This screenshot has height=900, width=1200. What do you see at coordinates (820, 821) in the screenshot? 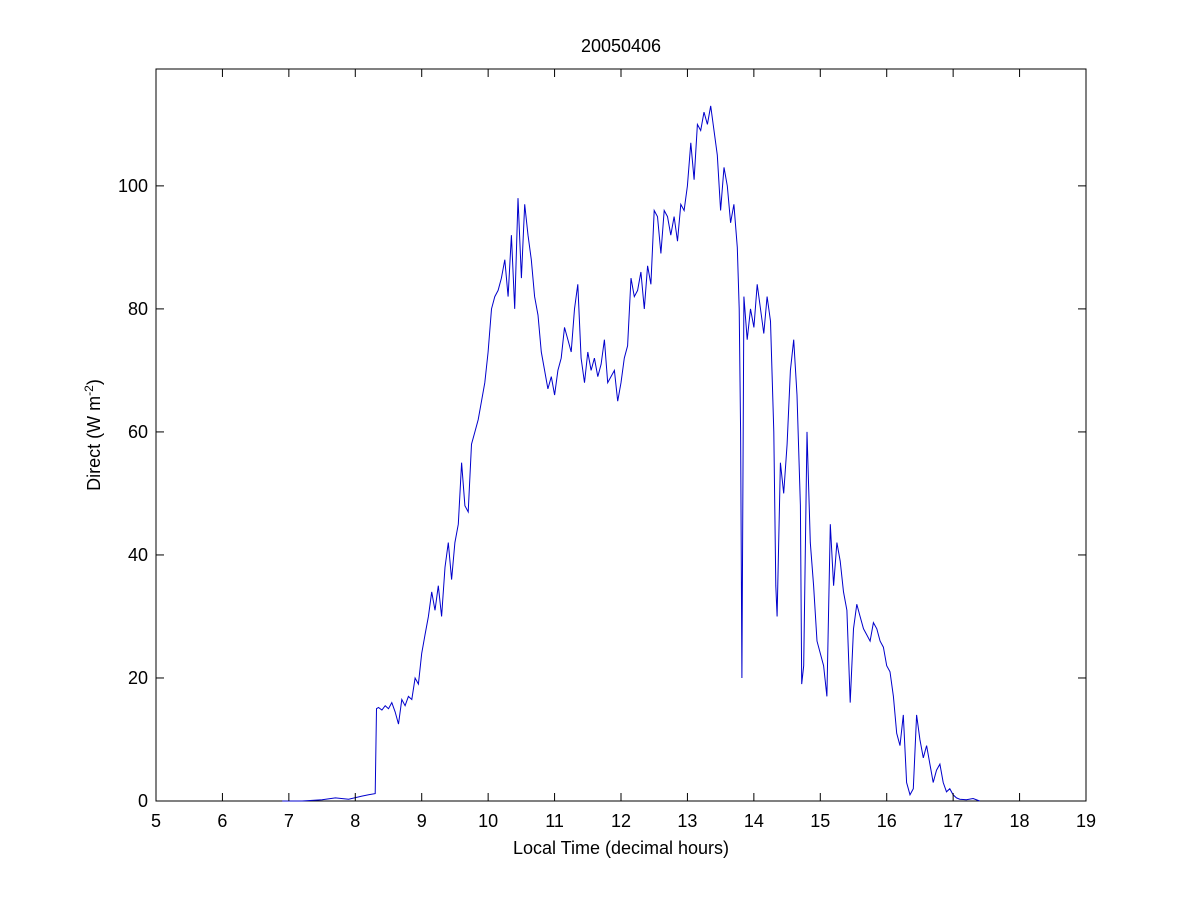
I see `x-tick-label: 15` at bounding box center [820, 821].